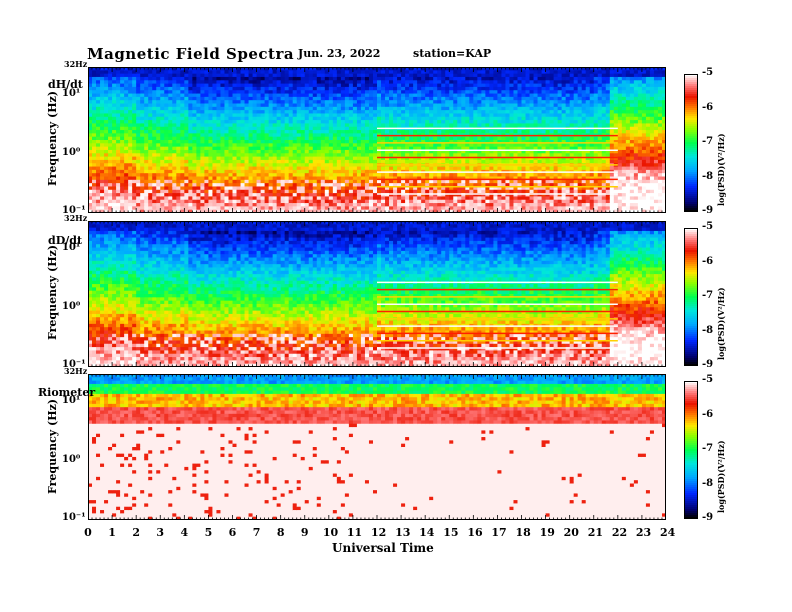  What do you see at coordinates (52, 446) in the screenshot?
I see `ylabel-riometer: Frequency (Hz)` at bounding box center [52, 446].